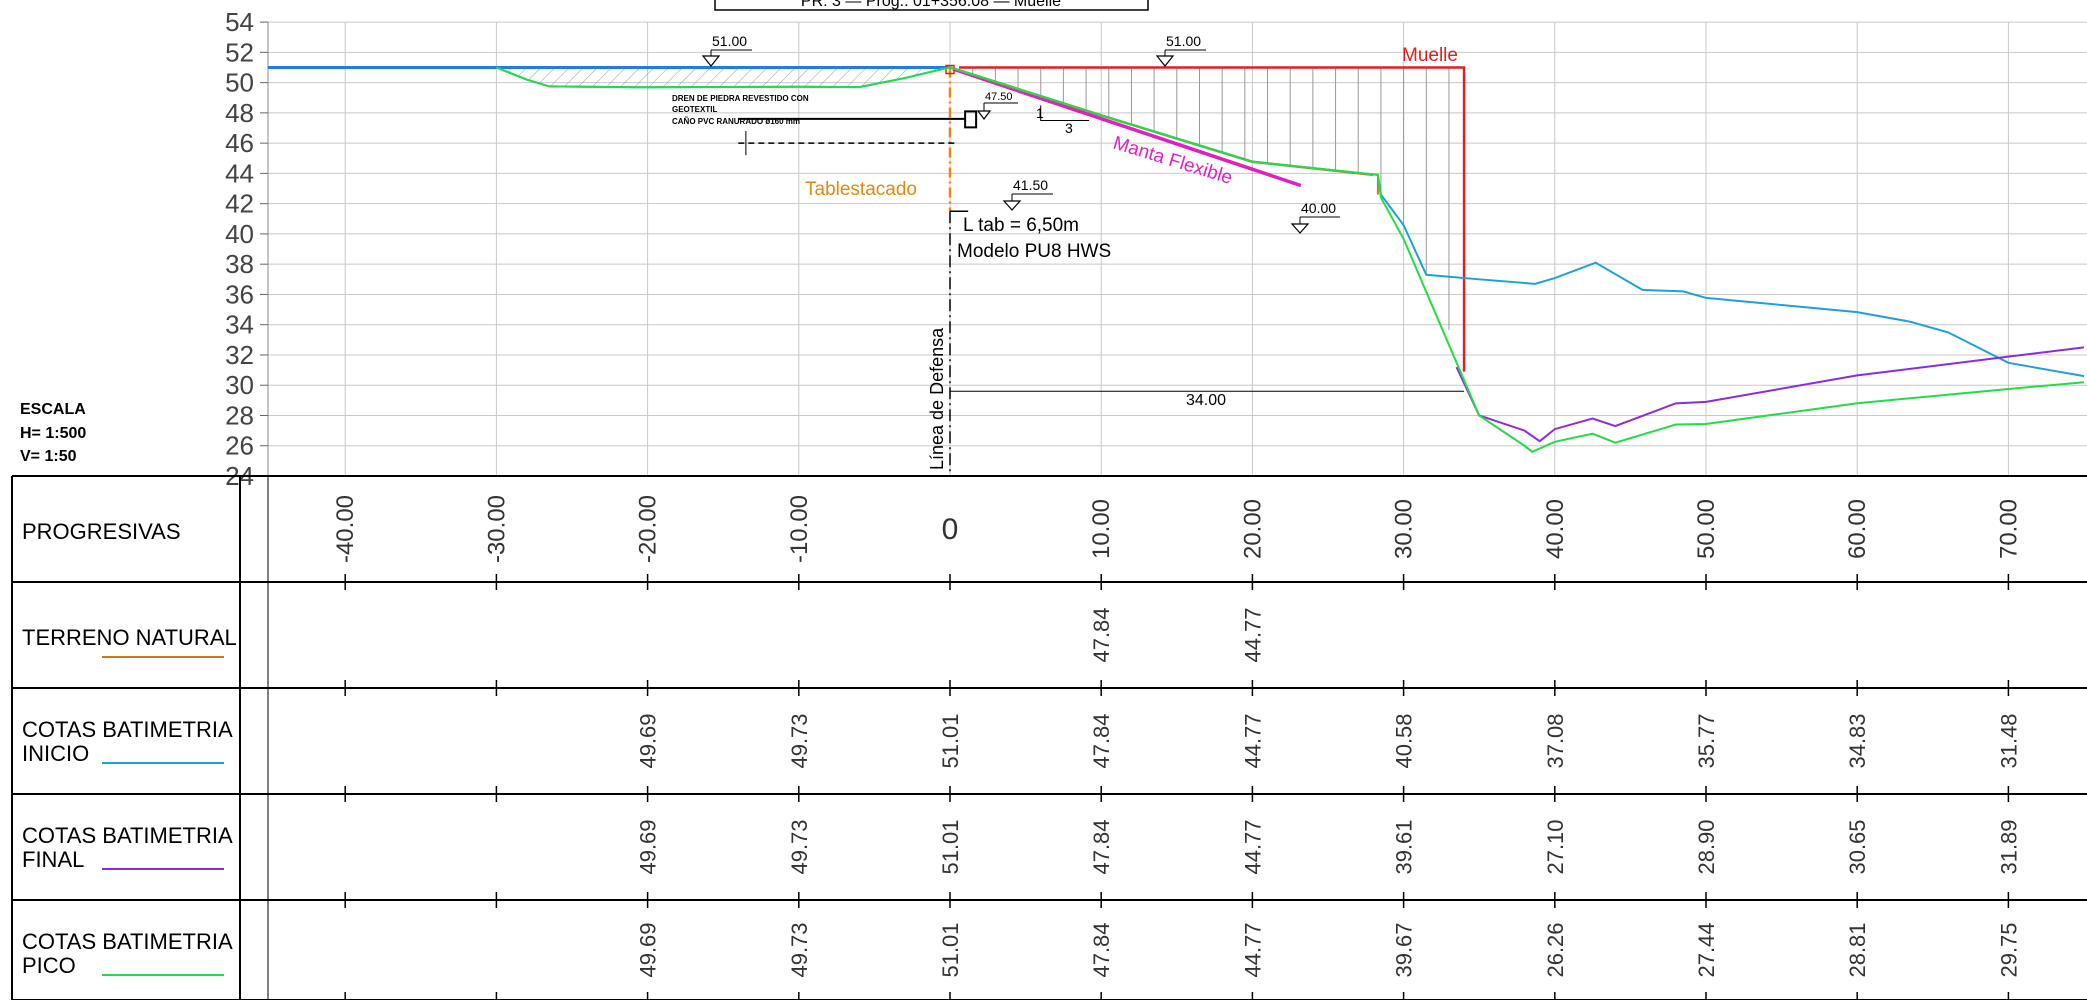 The width and height of the screenshot is (2087, 1000). What do you see at coordinates (736, 121) in the screenshot?
I see `dren-label-3: CAÑO PVC RANURADO ø160 mm` at bounding box center [736, 121].